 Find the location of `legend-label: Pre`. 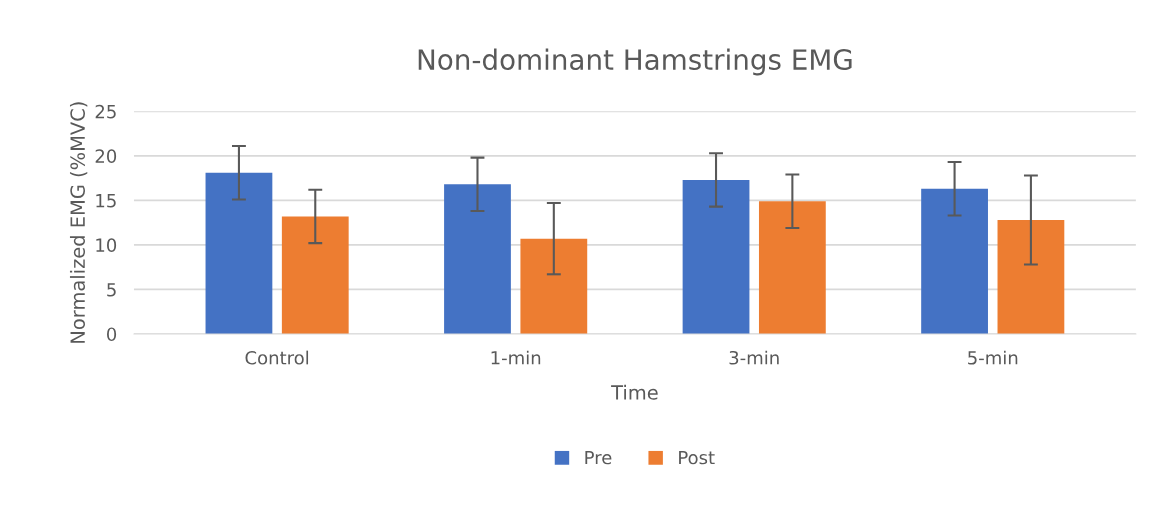

legend-label: Pre is located at coordinates (598, 457).